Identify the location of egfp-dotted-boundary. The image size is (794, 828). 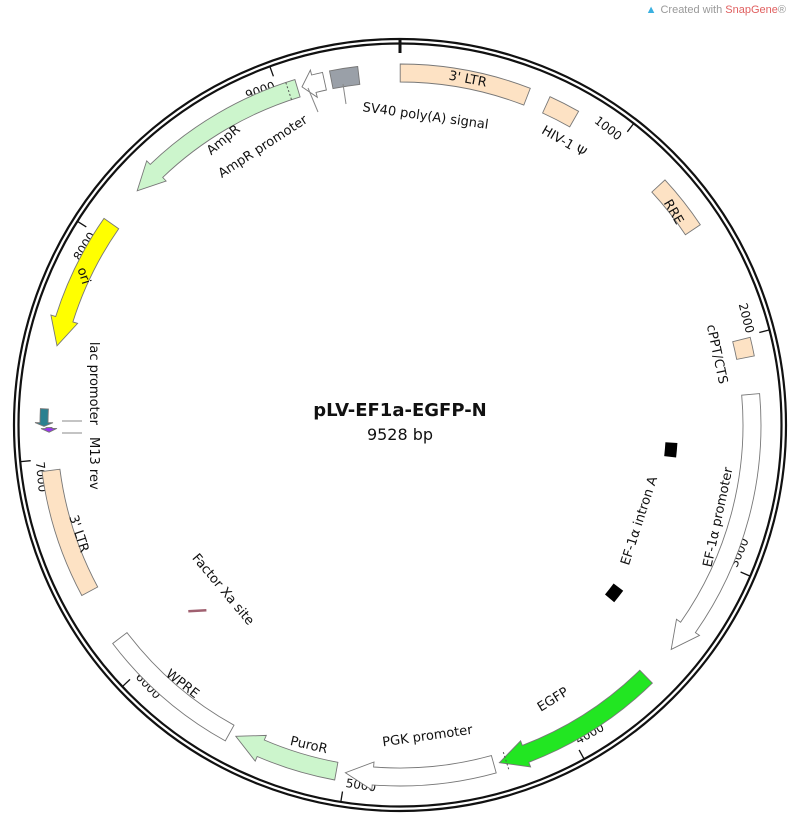
(506, 760).